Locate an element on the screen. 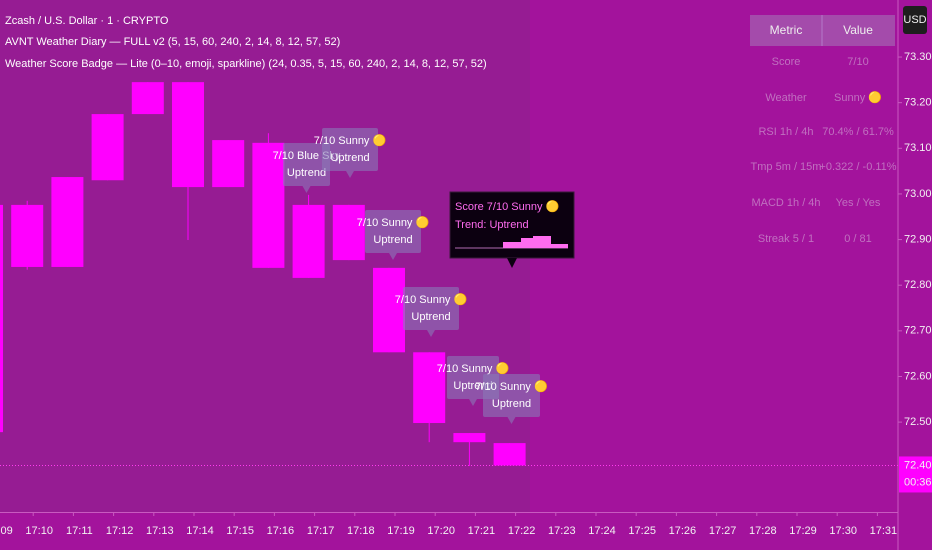 The image size is (932, 550). y-tick-label: 72.600 is located at coordinates (918, 376).